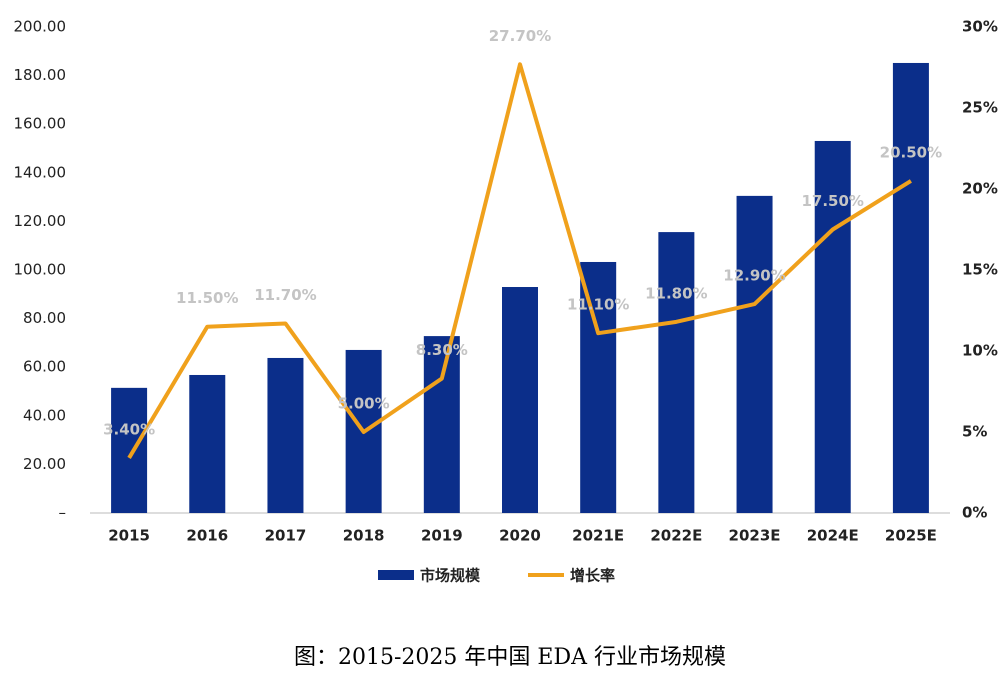 The image size is (1000, 676). What do you see at coordinates (974, 513) in the screenshot?
I see `y2-tick-label: 0%` at bounding box center [974, 513].